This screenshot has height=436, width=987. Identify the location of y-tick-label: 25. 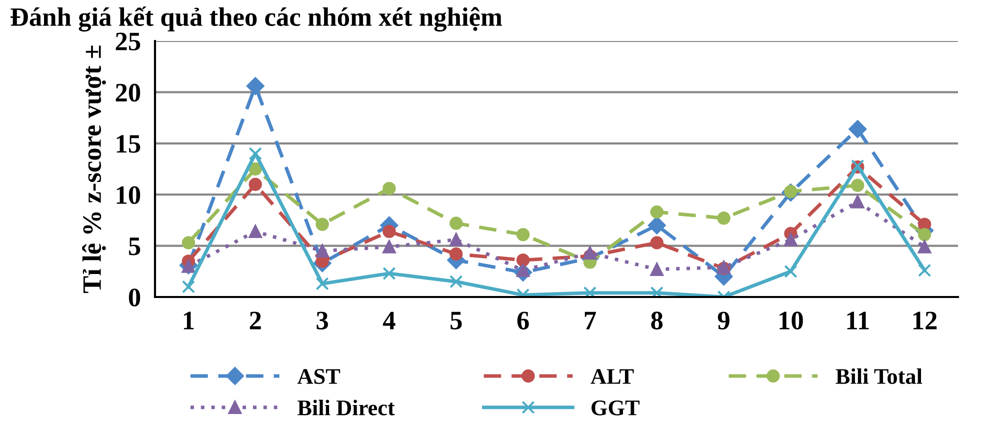
(128, 41).